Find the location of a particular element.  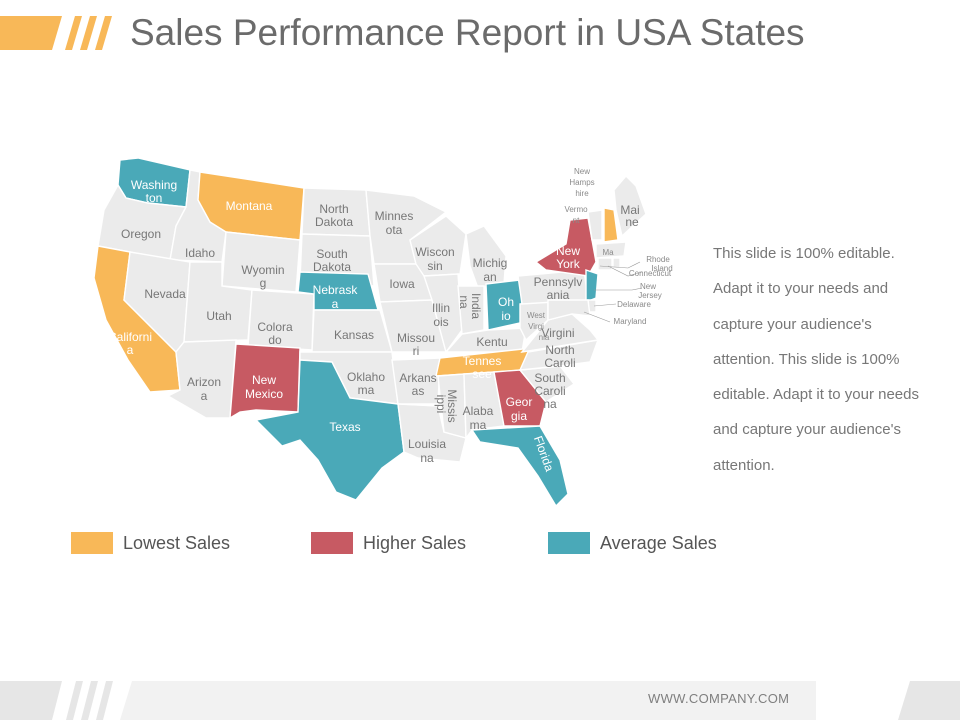

label-new-mexico: New Mexico is located at coordinates (264, 387).